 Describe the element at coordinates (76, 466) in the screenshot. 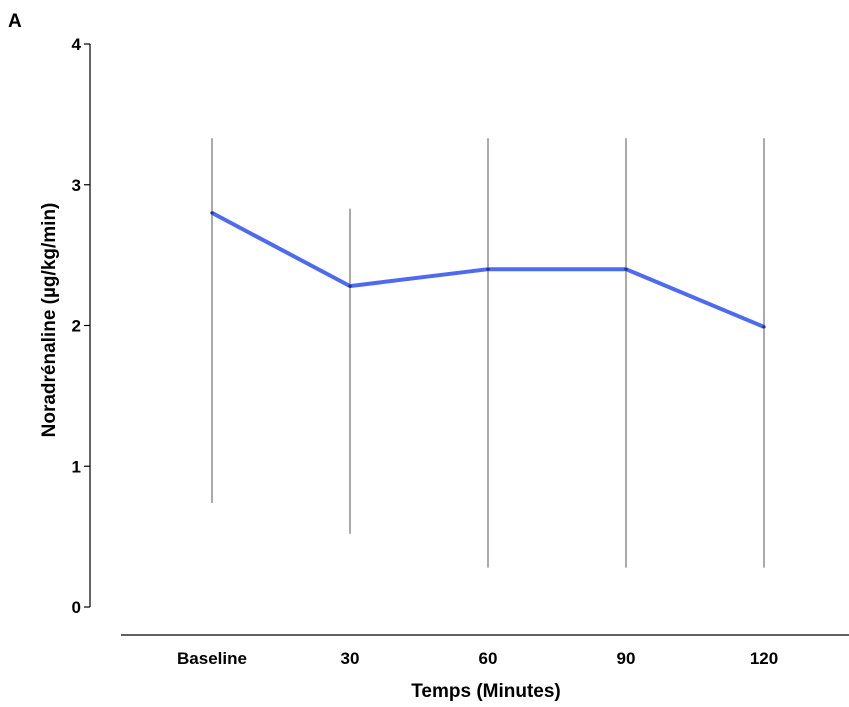

I see `y-tick-label: 1` at that location.